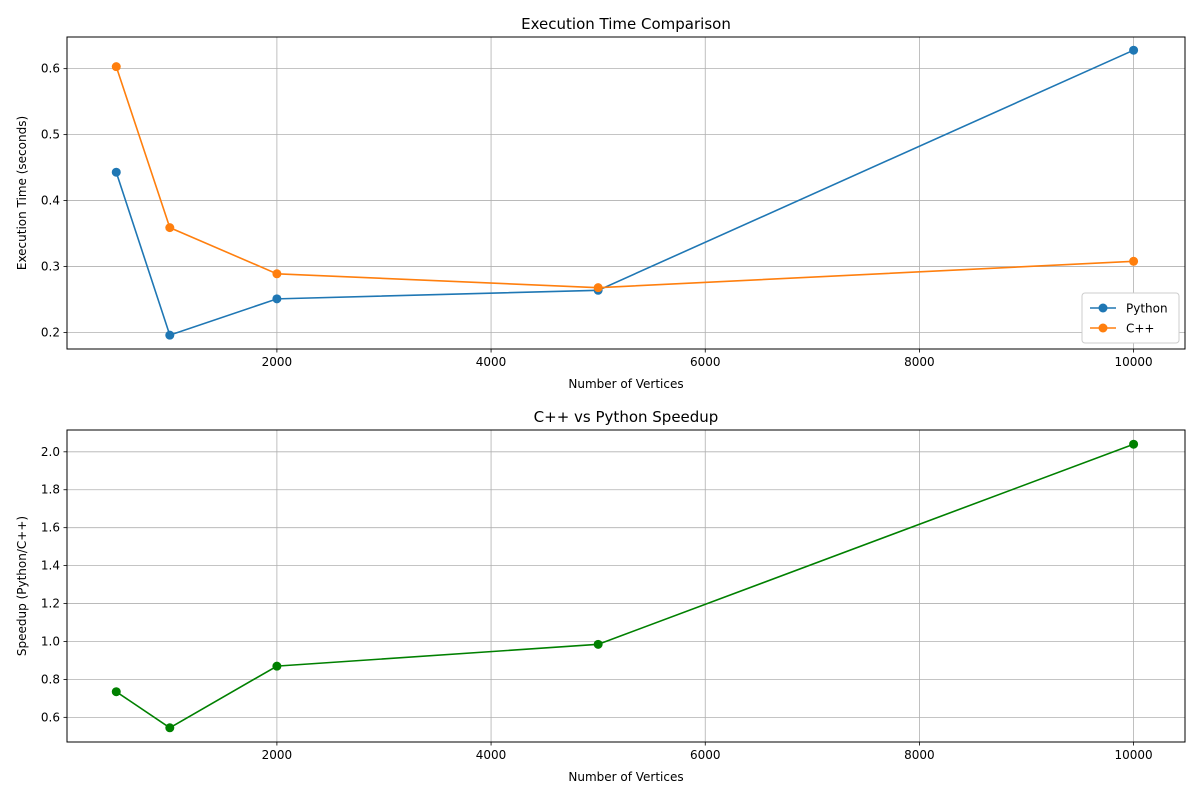  Describe the element at coordinates (50, 528) in the screenshot. I see `y-tick-label: 1.6` at that location.